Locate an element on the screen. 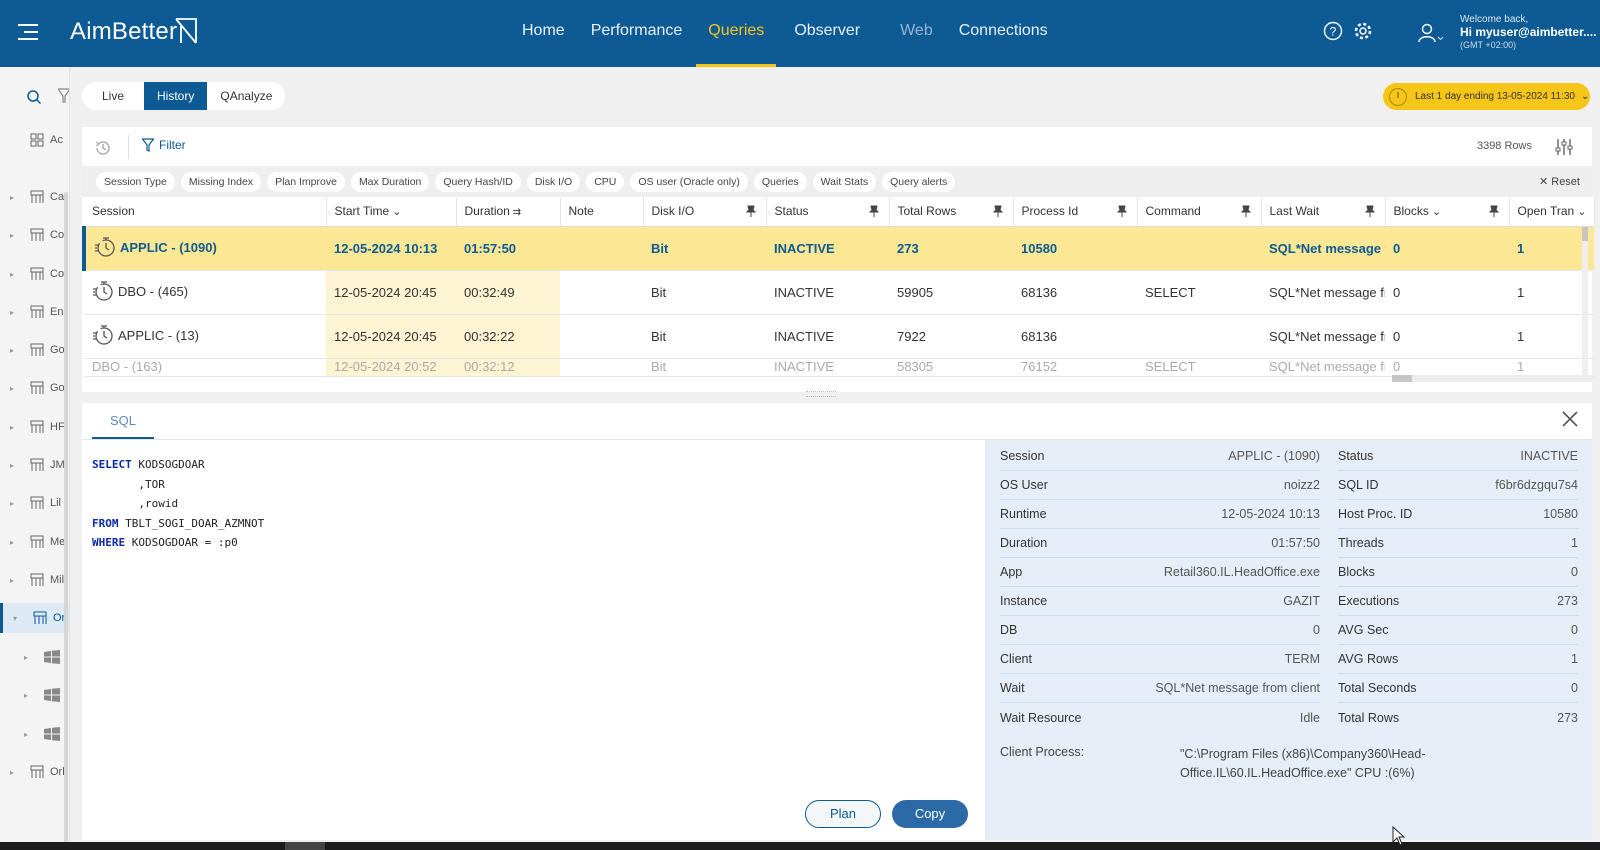 Image resolution: width=1600 pixels, height=850 pixels. tab-live: Live is located at coordinates (113, 96).